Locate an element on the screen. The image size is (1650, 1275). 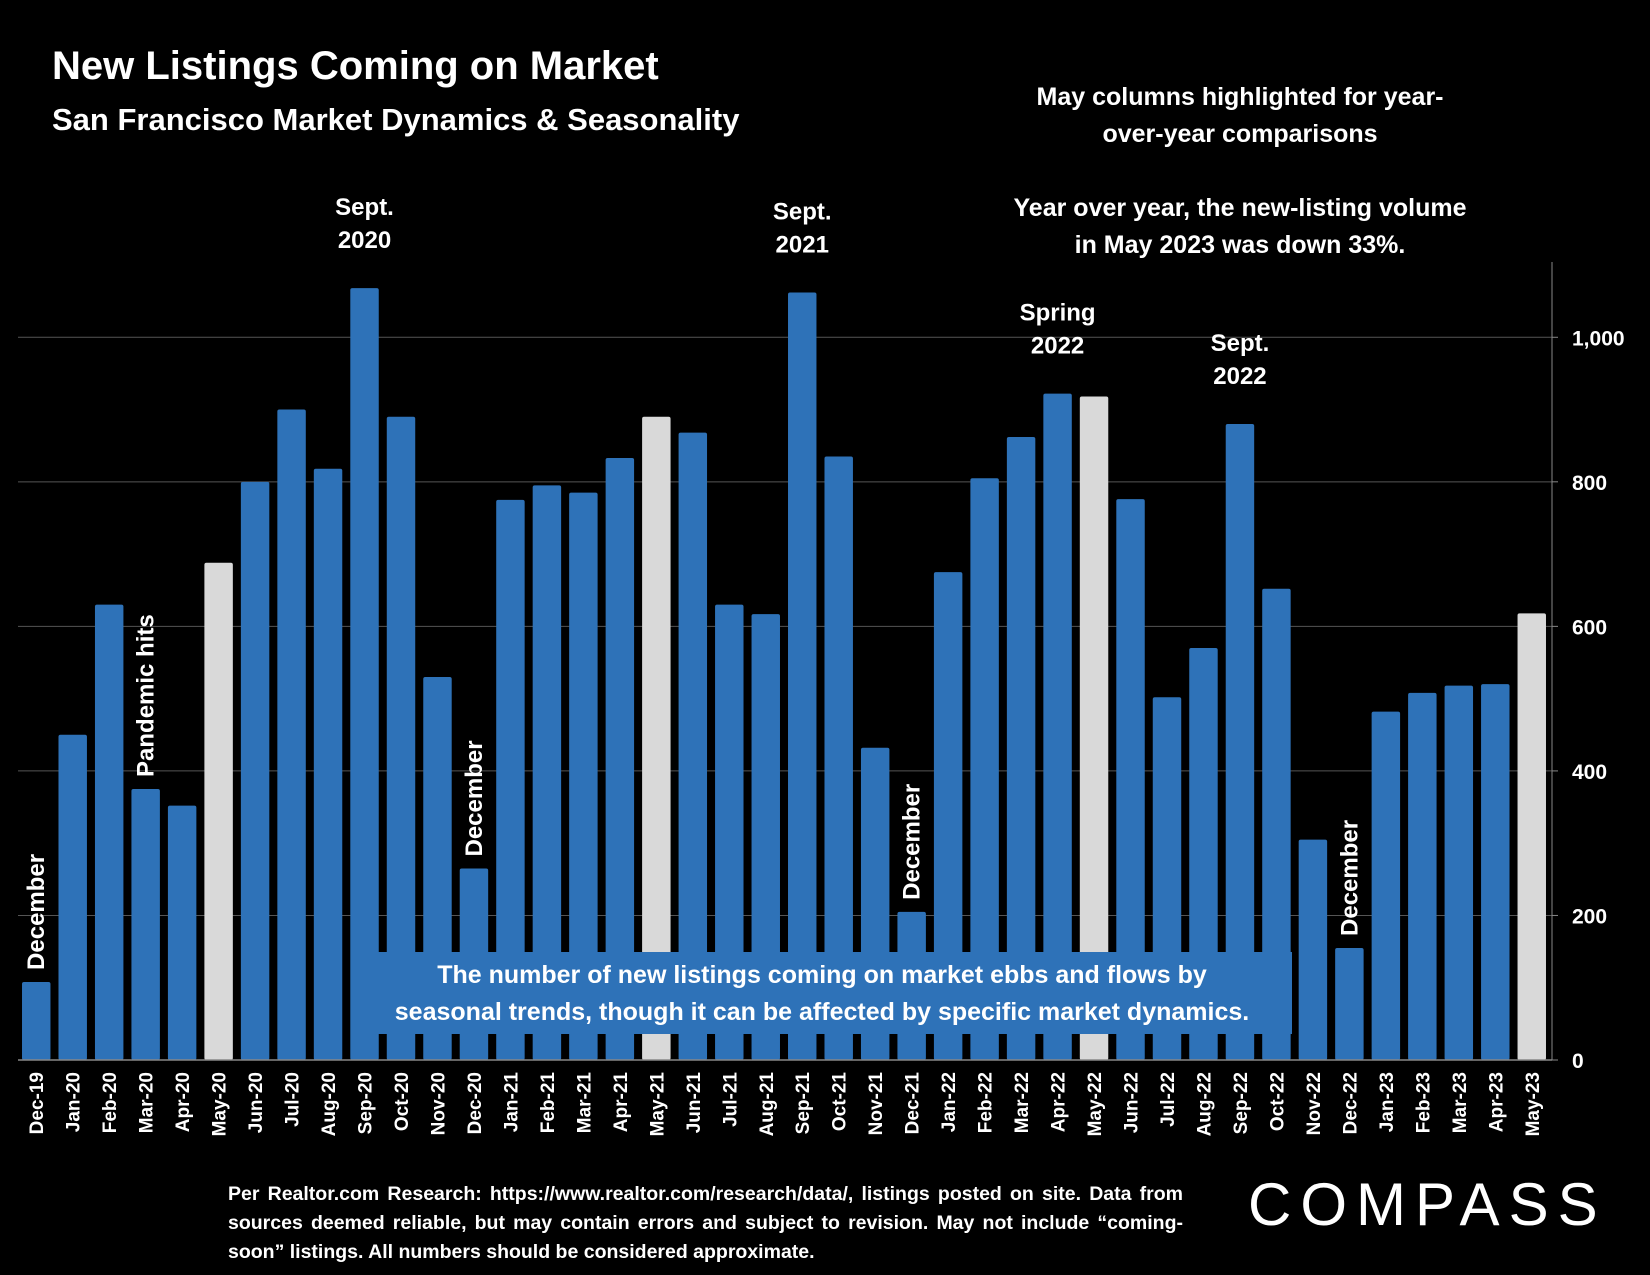
x-tick-label: Dec-19 is located at coordinates (37, 1103).